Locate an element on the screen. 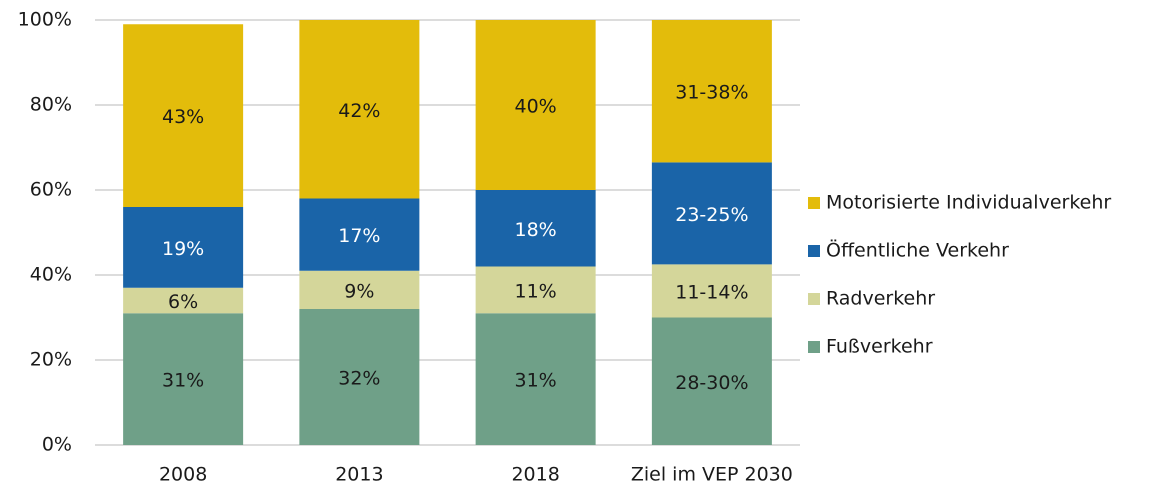  value-label: 11-14% is located at coordinates (711, 292).